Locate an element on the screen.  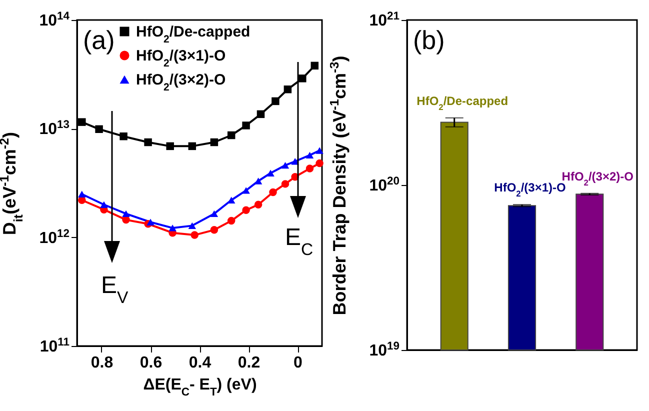
annotation: E$_{V}$ is located at coordinates (115, 289).